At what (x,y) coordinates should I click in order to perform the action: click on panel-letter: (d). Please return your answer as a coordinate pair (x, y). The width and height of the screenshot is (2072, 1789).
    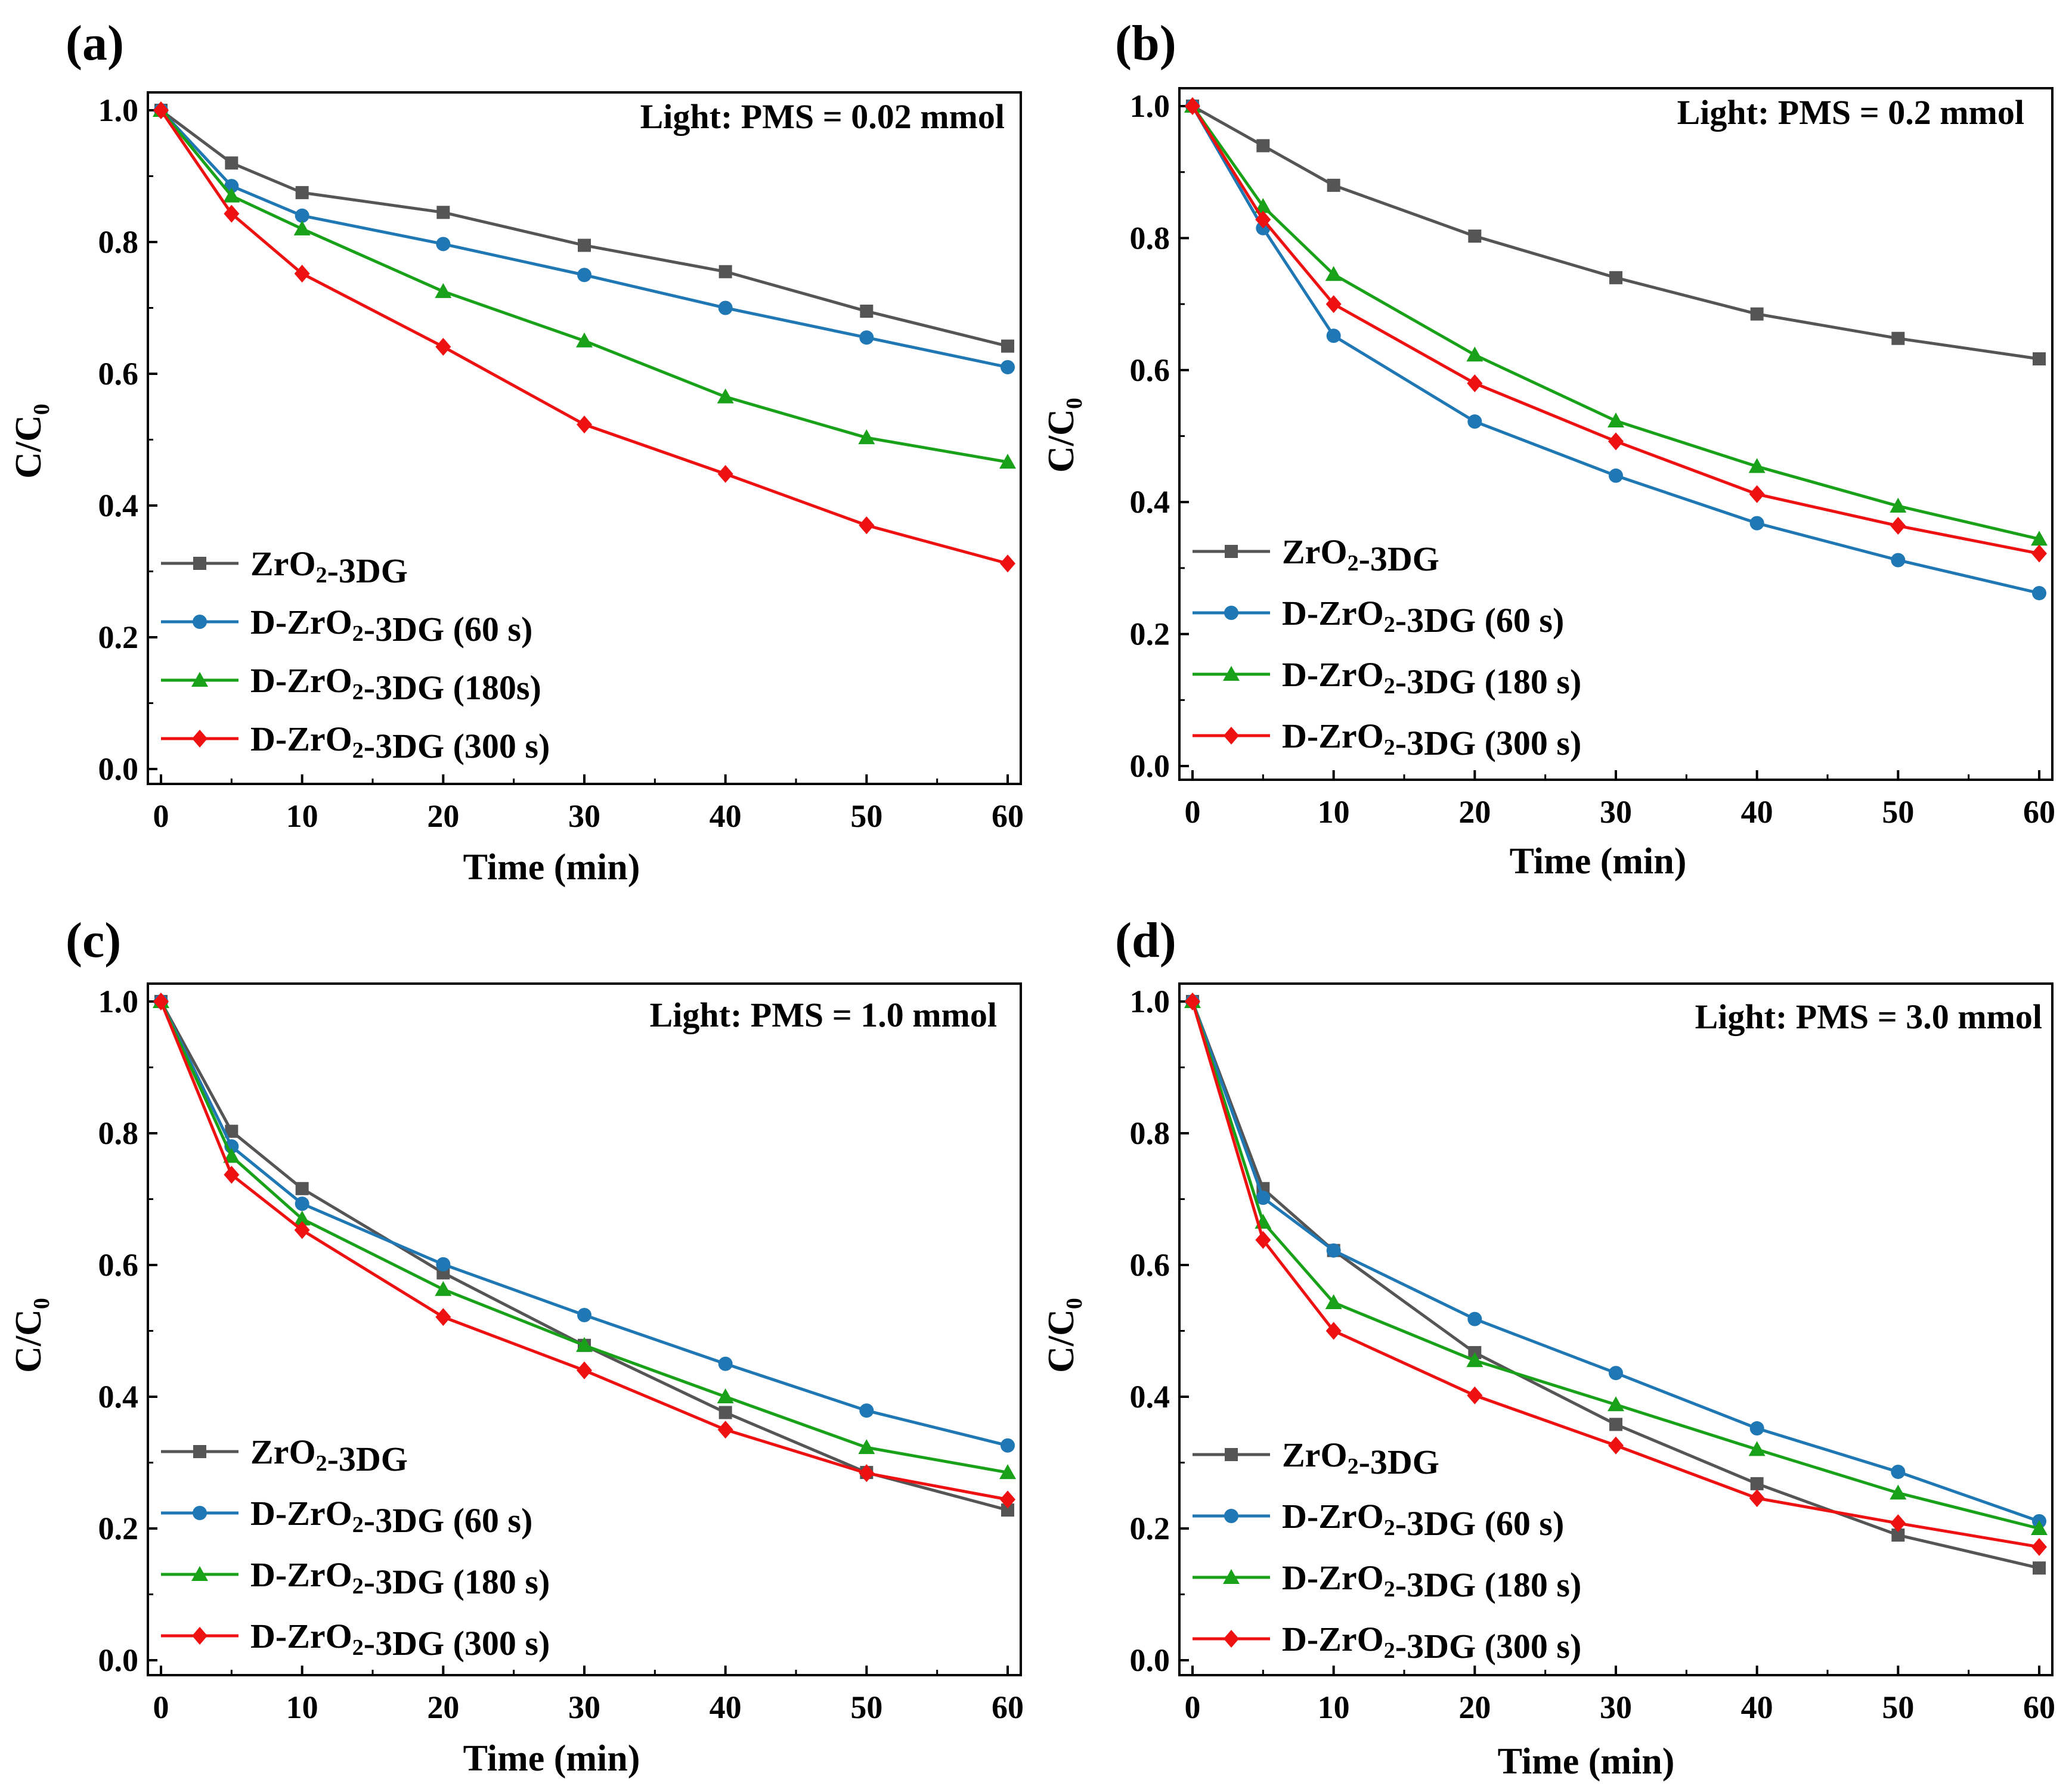
    Looking at the image, I should click on (1145, 941).